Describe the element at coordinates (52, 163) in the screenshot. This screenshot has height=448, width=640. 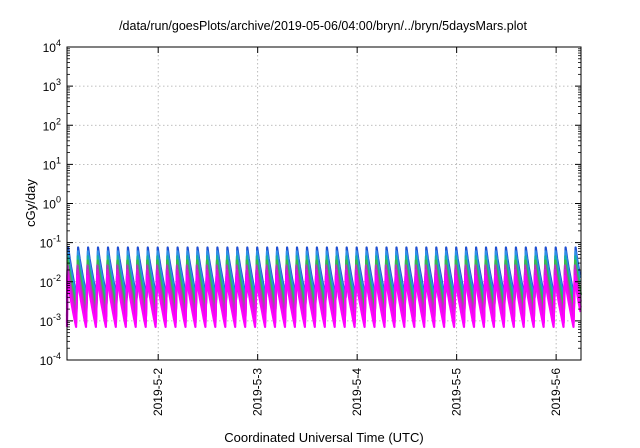
I see `y-tick-label: 10¹` at that location.